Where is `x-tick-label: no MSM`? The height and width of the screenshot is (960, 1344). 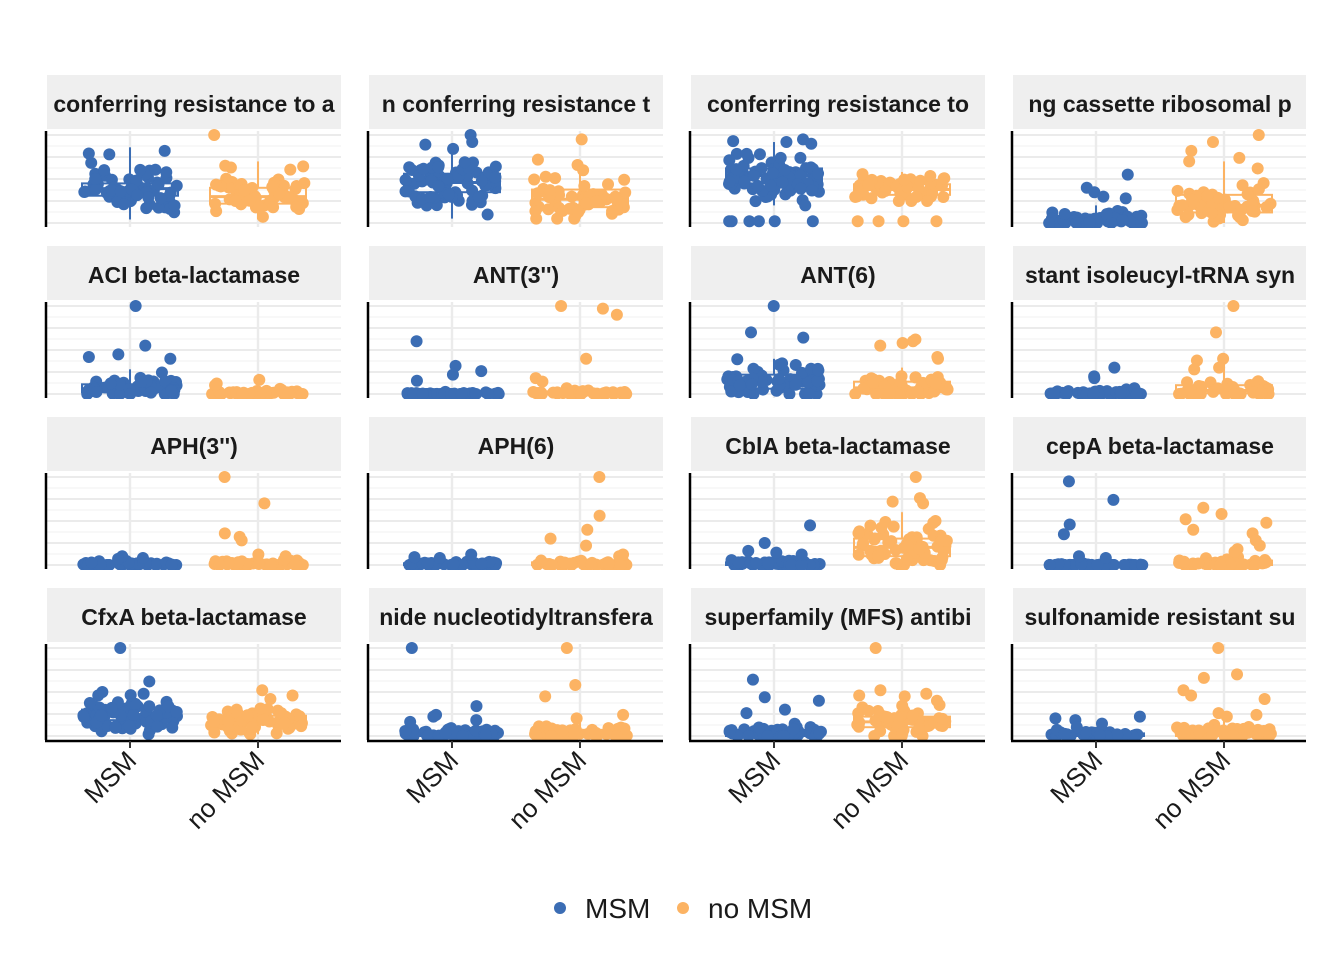 x-tick-label: no MSM is located at coordinates (870, 790).